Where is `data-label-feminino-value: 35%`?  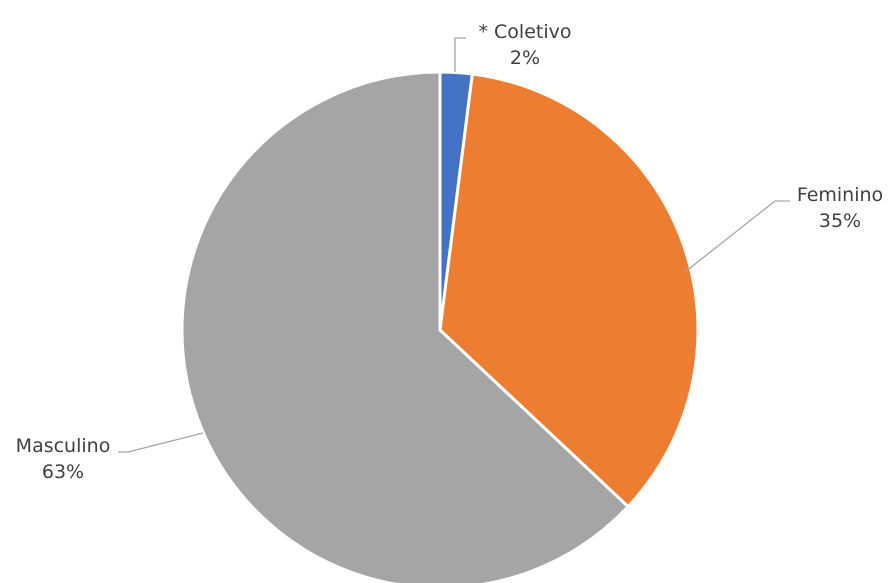
data-label-feminino-value: 35% is located at coordinates (840, 221).